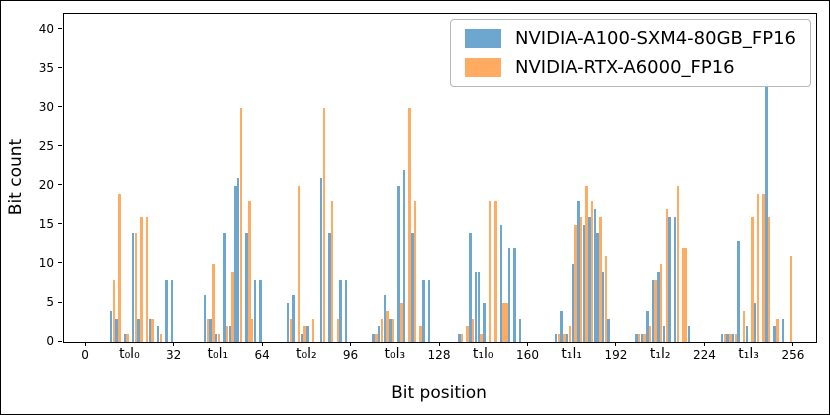 This screenshot has width=830, height=415. Describe the element at coordinates (218, 354) in the screenshot. I see `x-group-label: t₀l₁` at that location.